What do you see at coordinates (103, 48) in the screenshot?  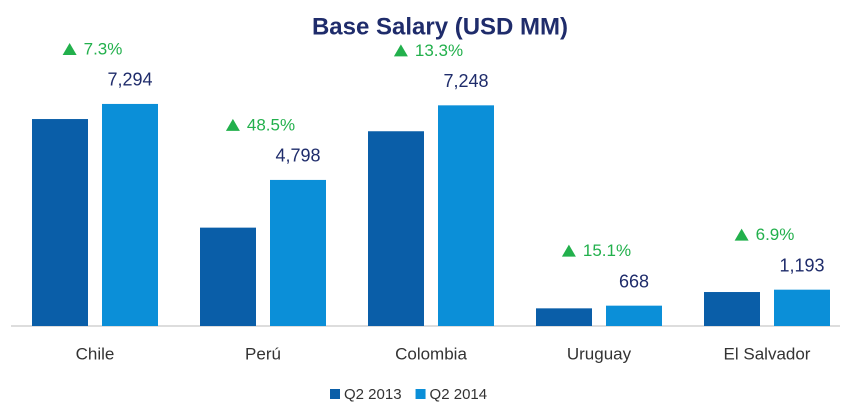 I see `growth-label: 7.3%` at bounding box center [103, 48].